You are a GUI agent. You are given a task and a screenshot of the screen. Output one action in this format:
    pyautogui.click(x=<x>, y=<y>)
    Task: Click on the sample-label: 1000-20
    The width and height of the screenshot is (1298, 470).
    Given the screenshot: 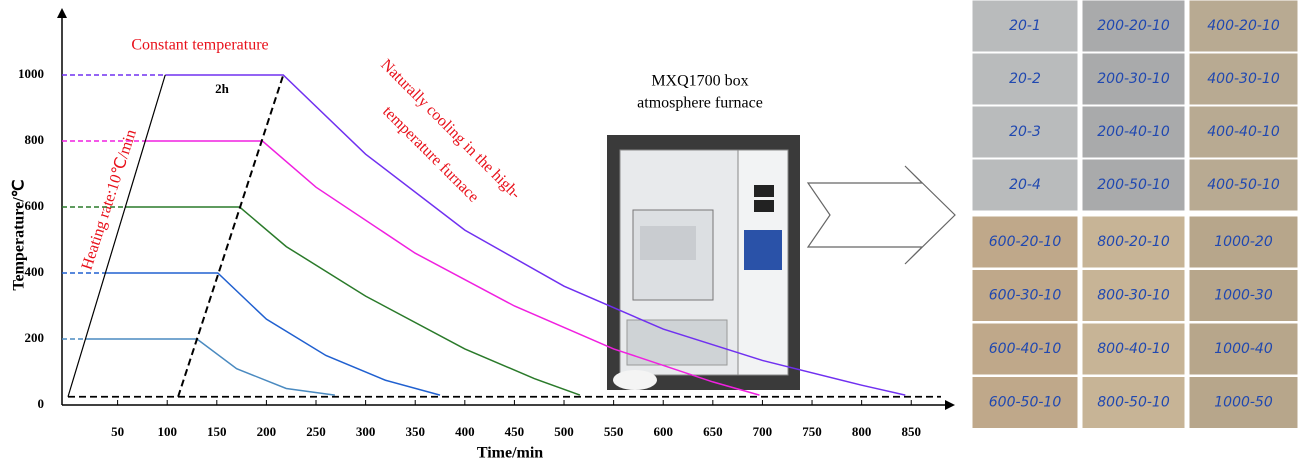 What is the action you would take?
    pyautogui.click(x=1243, y=242)
    